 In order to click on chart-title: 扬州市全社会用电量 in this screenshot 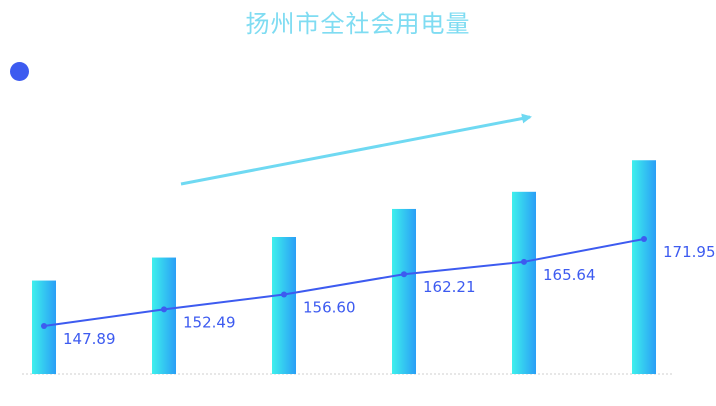, I will do `click(358, 24)`.